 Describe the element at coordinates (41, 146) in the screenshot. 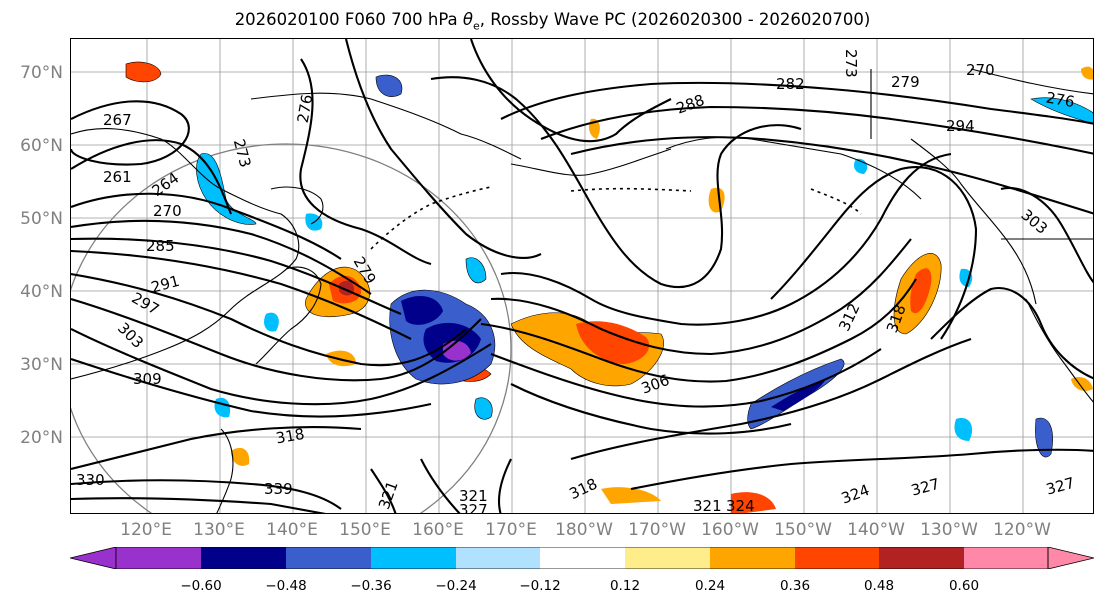

I see `lat-label-60n: 60°N` at that location.